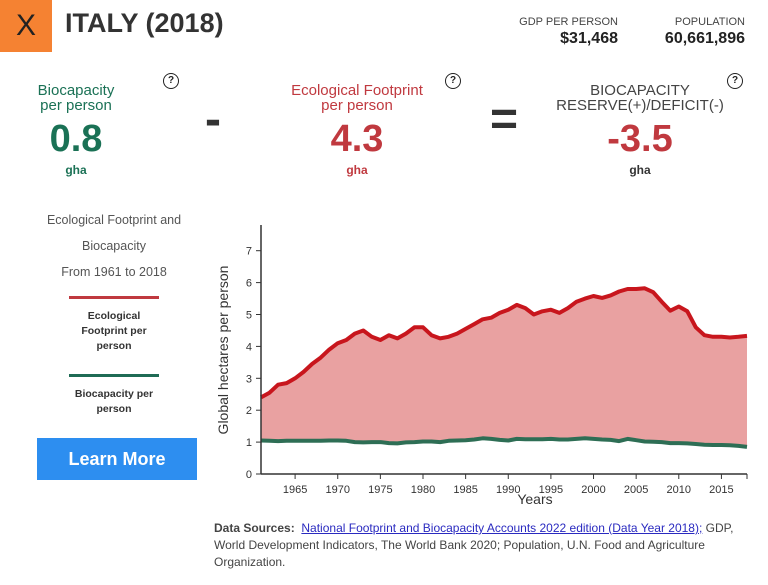 The width and height of the screenshot is (768, 585). I want to click on y-tick-label: 3, so click(249, 379).